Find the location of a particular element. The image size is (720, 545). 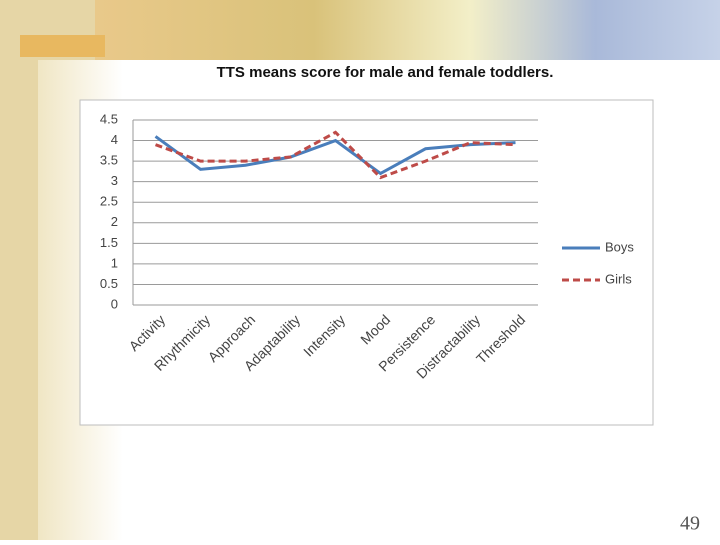

y-tick-label: 2 is located at coordinates (114, 221).